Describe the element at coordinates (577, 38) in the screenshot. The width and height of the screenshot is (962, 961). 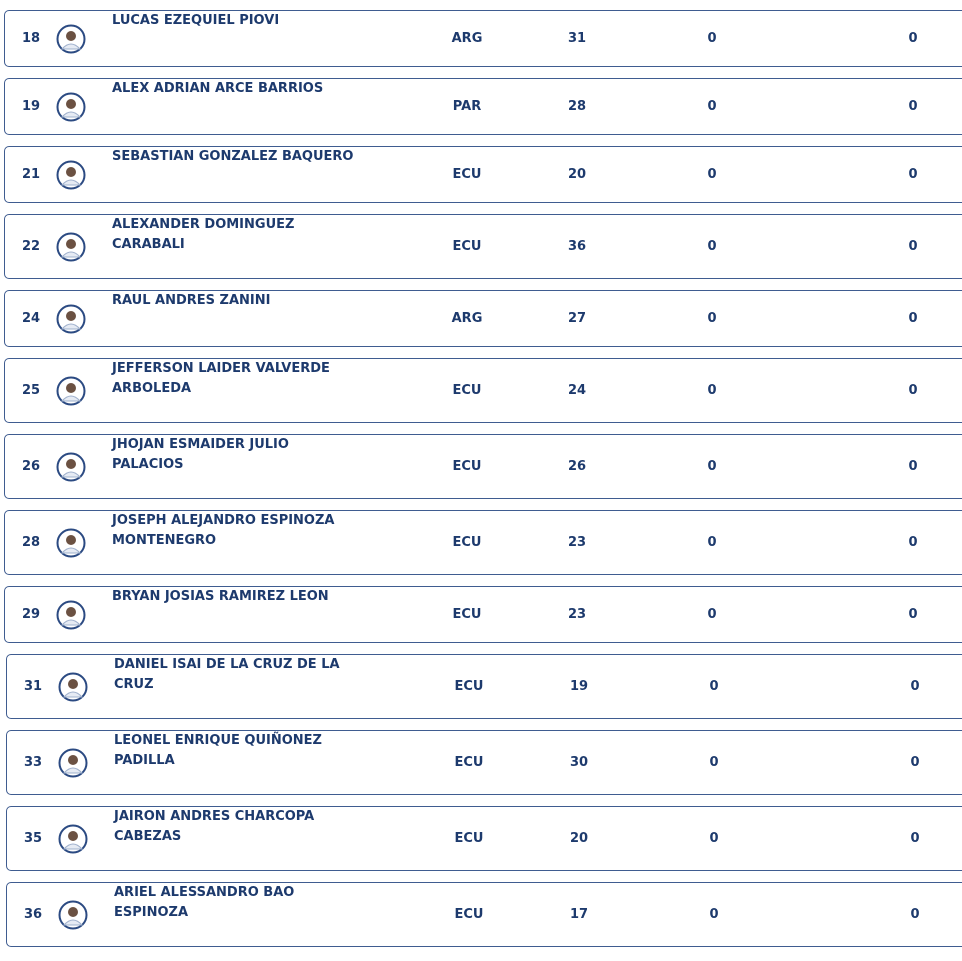
I see `age: 31` at that location.